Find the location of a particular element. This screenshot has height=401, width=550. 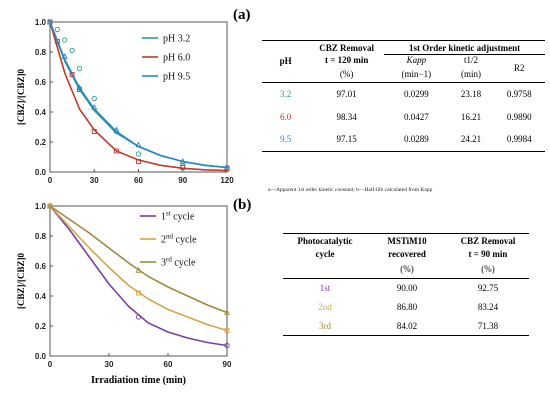

reuse-table-body: 1st 90.00 92.75 2nd 86.80 83.24 3rd 84.02 71.38 is located at coordinates (406, 307).